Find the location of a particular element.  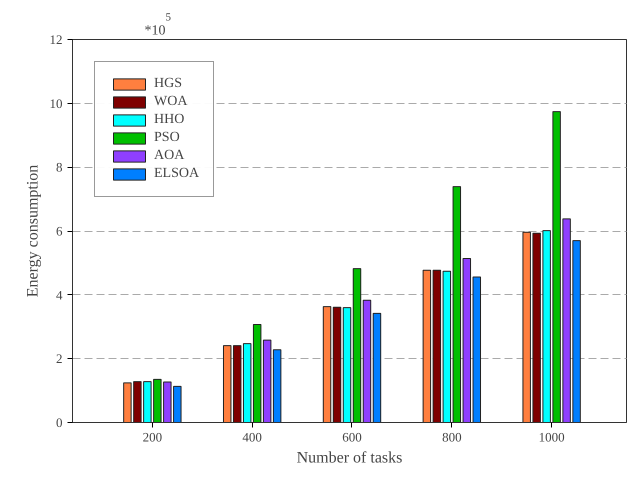

y-tick-label: 6 is located at coordinates (59, 231).